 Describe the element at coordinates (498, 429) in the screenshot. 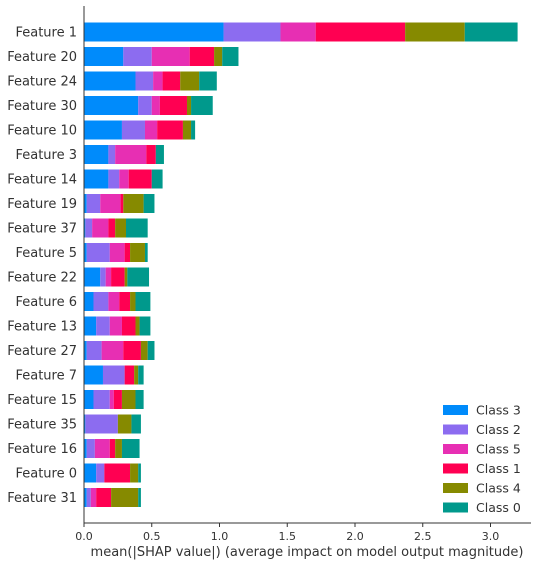

I see `legend-label: Class 2` at that location.